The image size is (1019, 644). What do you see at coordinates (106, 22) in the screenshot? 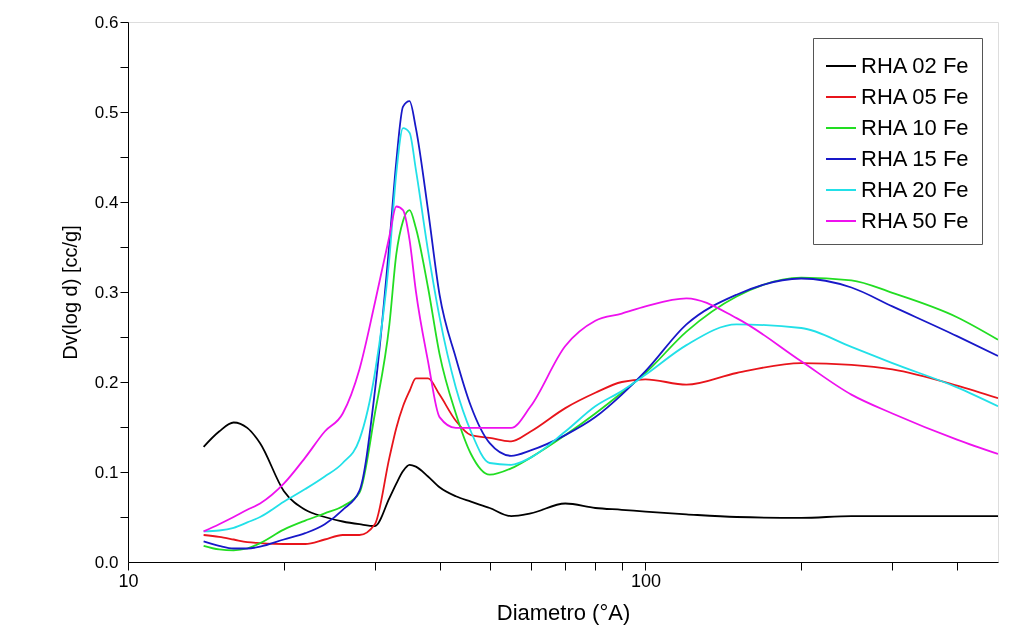
I see `y-tick-label: 0.6` at bounding box center [106, 22].